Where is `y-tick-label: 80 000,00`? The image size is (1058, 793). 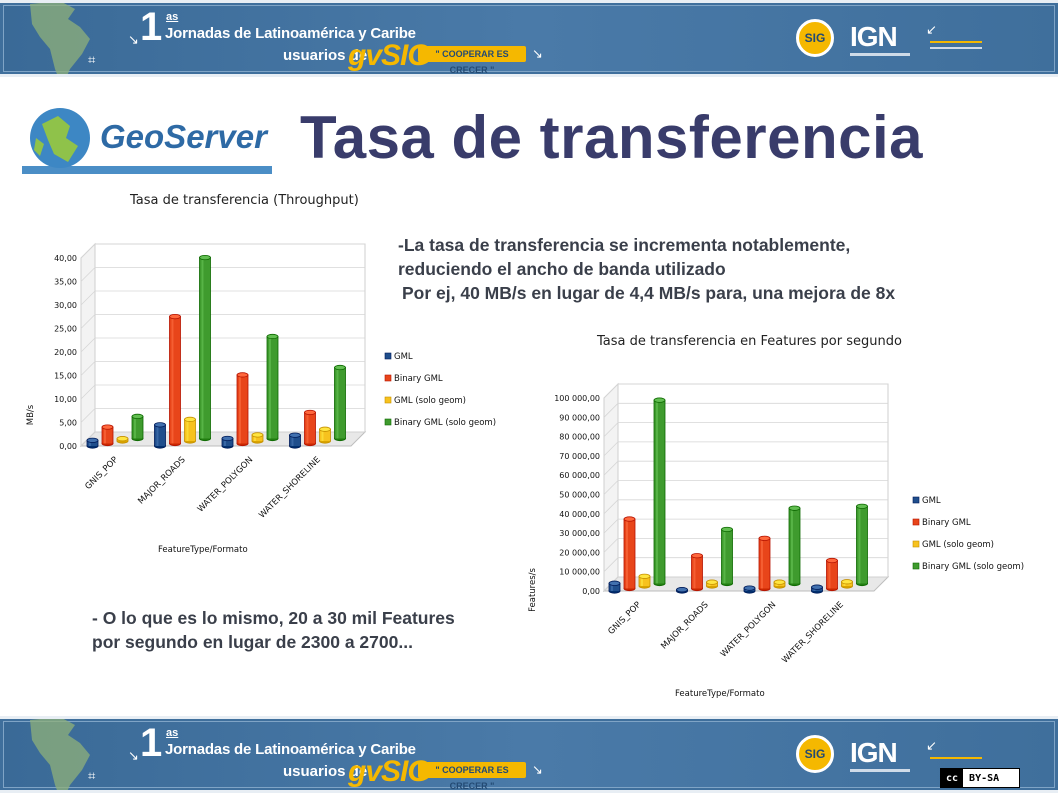 y-tick-label: 80 000,00 is located at coordinates (579, 437).